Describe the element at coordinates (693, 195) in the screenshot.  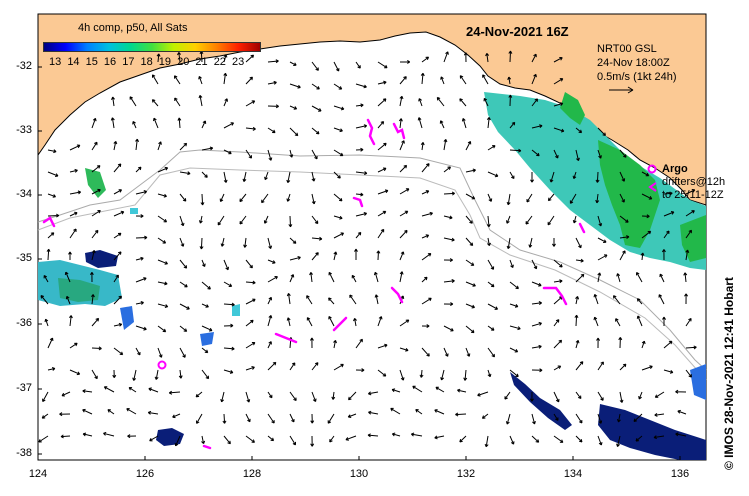
I see `argo-range-label: to 25/11-12Z` at that location.